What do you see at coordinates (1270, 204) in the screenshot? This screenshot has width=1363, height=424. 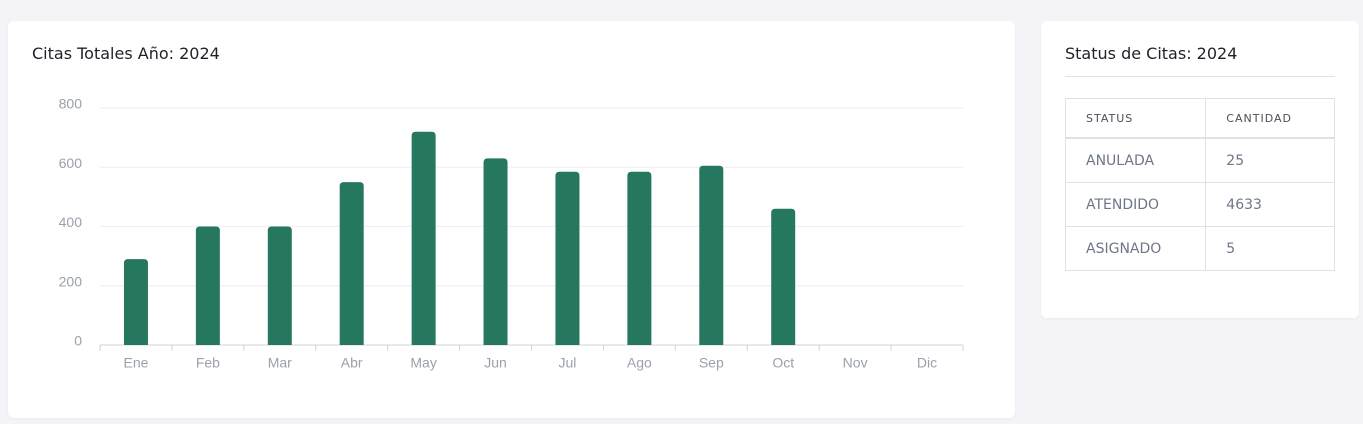 I see `cell: 4633` at bounding box center [1270, 204].